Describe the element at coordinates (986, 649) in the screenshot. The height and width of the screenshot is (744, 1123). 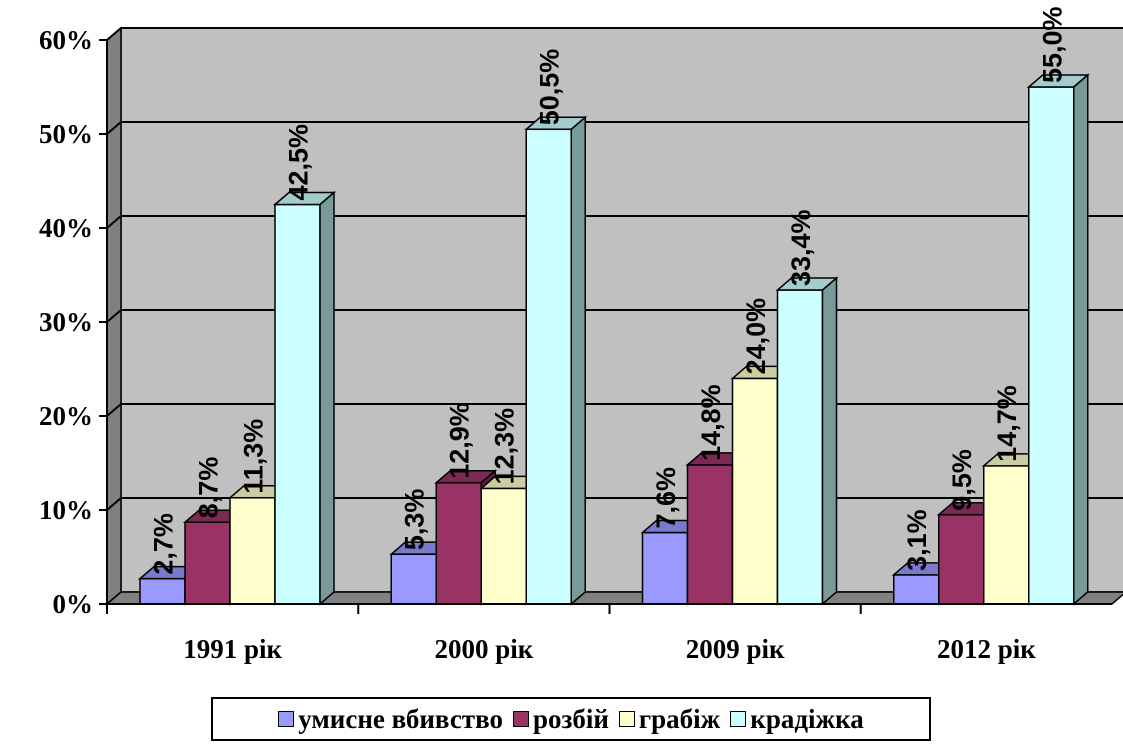
I see `x-category-label: 2012 рік` at that location.